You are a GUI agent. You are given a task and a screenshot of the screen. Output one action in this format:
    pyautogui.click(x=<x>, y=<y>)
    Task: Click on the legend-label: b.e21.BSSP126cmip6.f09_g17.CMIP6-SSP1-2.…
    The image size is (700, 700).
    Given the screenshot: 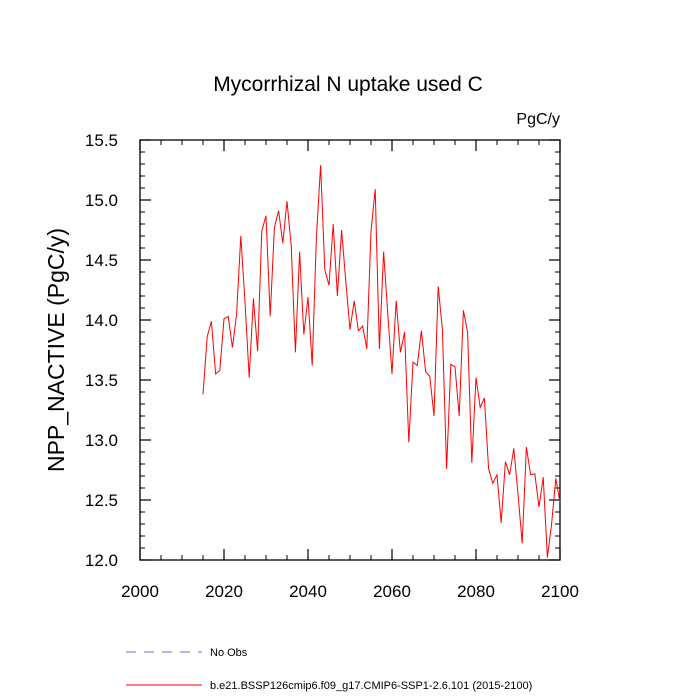 What is the action you would take?
    pyautogui.click(x=371, y=686)
    